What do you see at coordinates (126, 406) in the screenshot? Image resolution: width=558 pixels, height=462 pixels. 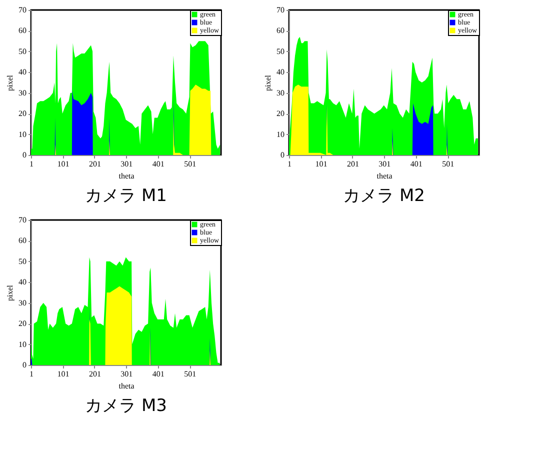 I see `text: カメラ M3` at bounding box center [126, 406].